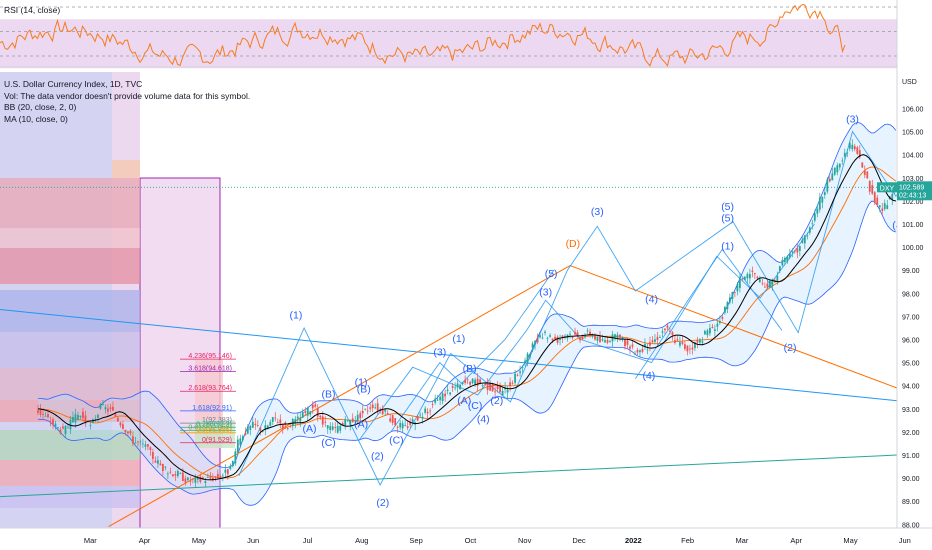 This screenshot has height=550, width=932. I want to click on wave-label: (2), so click(377, 457).